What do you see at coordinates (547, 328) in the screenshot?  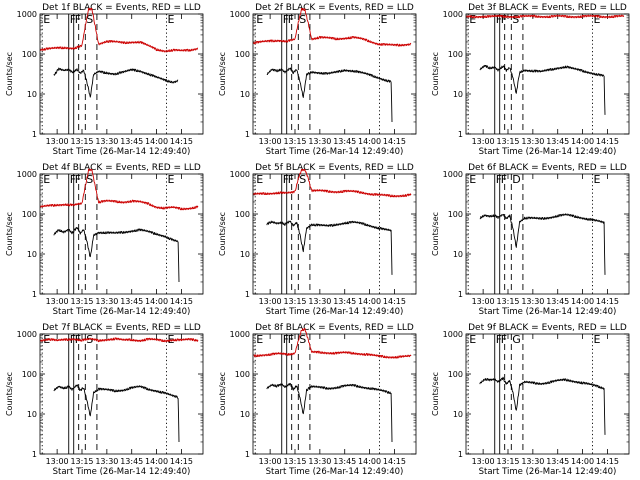 I see `panel-title: Det 9f BLACK = Events, RED = LLD` at bounding box center [547, 328].